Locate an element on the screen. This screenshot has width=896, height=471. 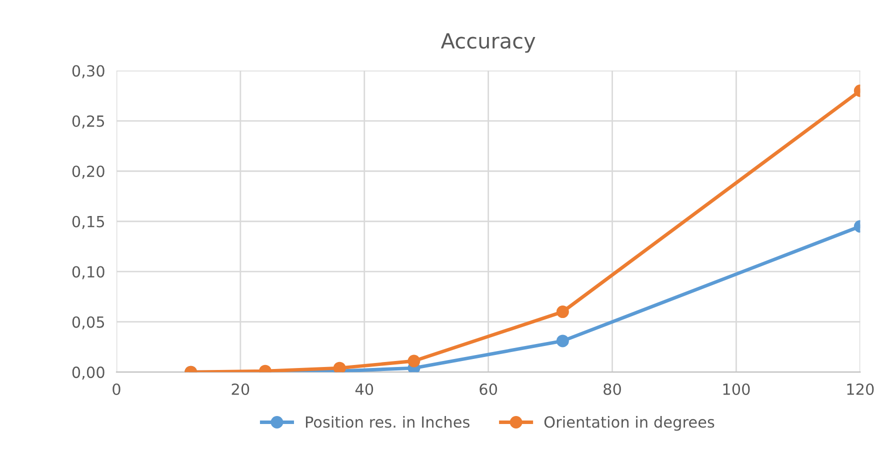
x-tick-label: 80 is located at coordinates (612, 389).